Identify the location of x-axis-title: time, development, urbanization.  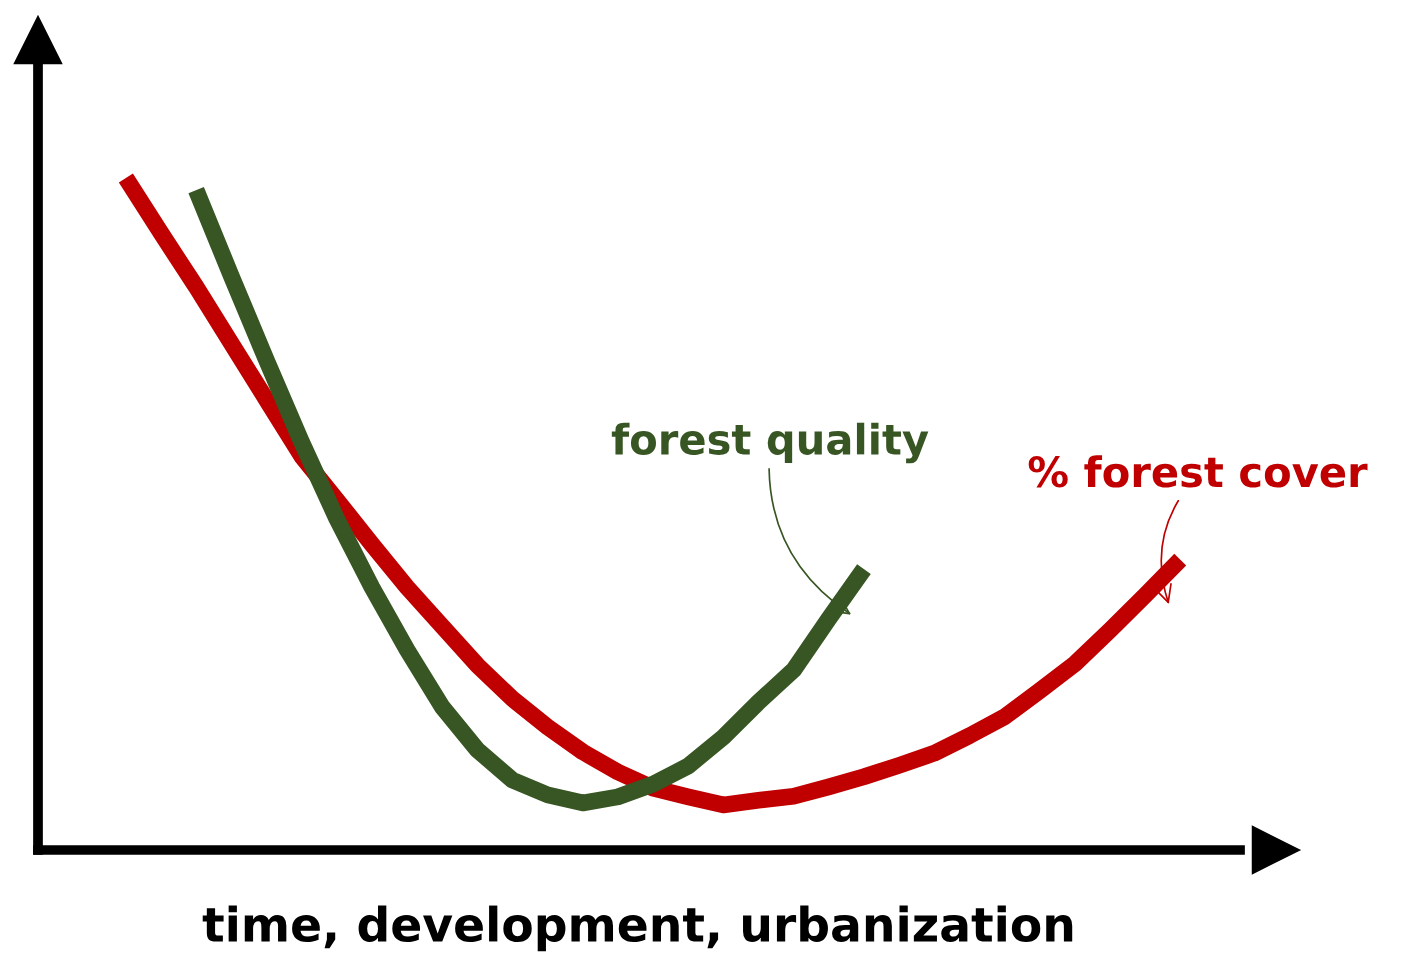
(637, 928).